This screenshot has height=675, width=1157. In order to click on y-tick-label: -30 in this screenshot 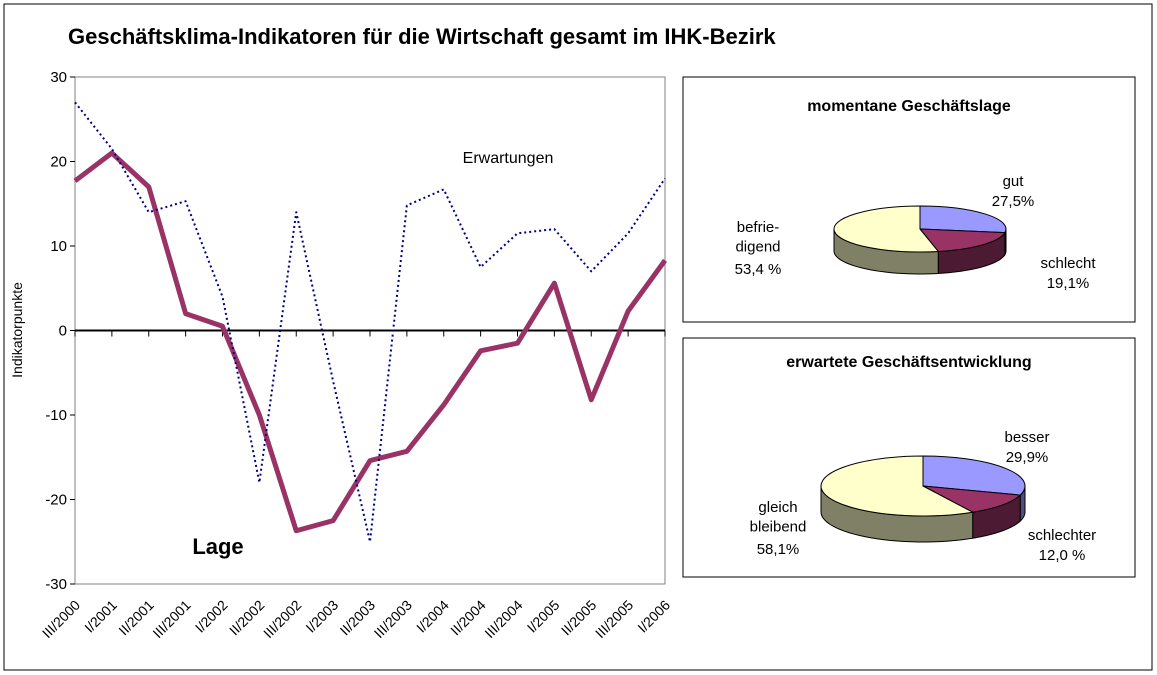, I will do `click(56, 584)`.